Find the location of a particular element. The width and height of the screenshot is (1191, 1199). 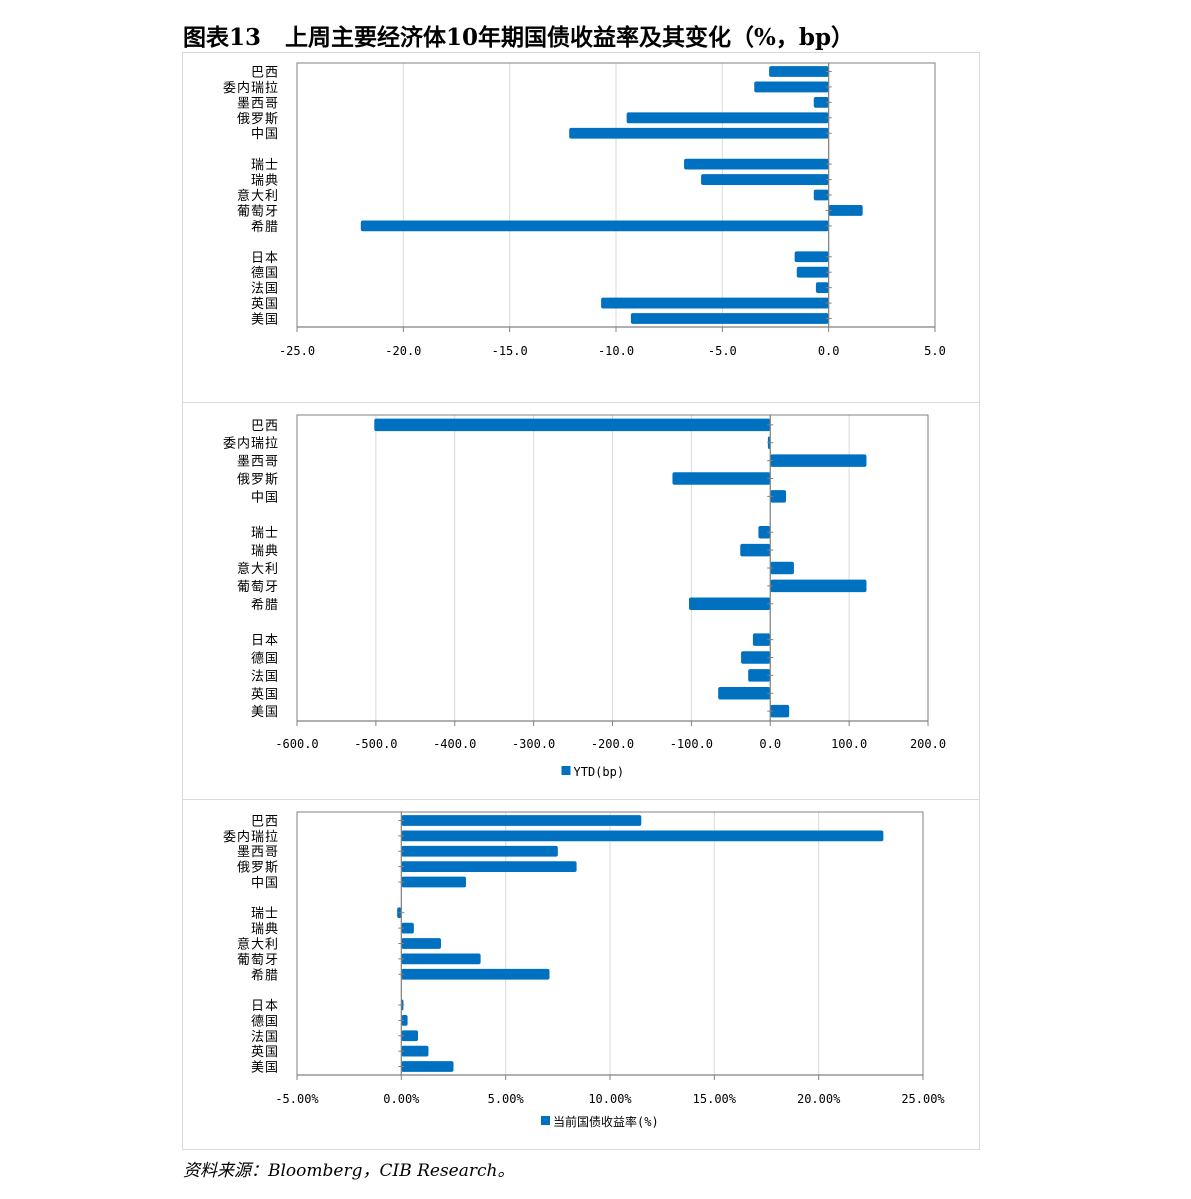

x-tick-label: 10.00% is located at coordinates (610, 1099).